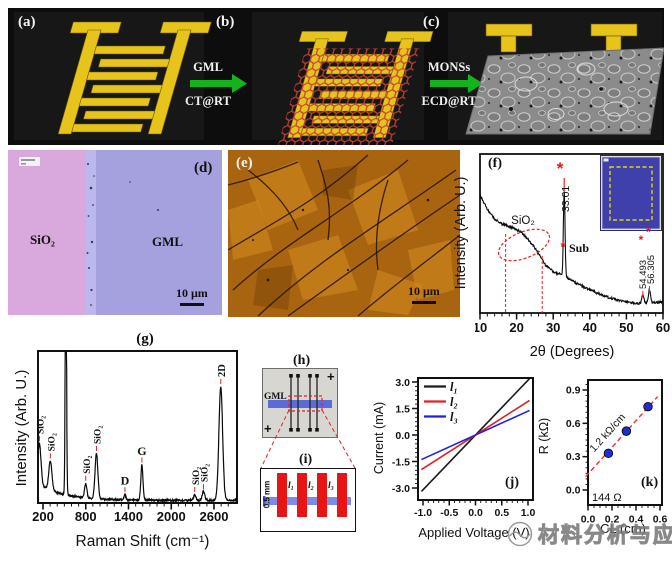  I want to click on xrd-xtick: 60, so click(663, 327).